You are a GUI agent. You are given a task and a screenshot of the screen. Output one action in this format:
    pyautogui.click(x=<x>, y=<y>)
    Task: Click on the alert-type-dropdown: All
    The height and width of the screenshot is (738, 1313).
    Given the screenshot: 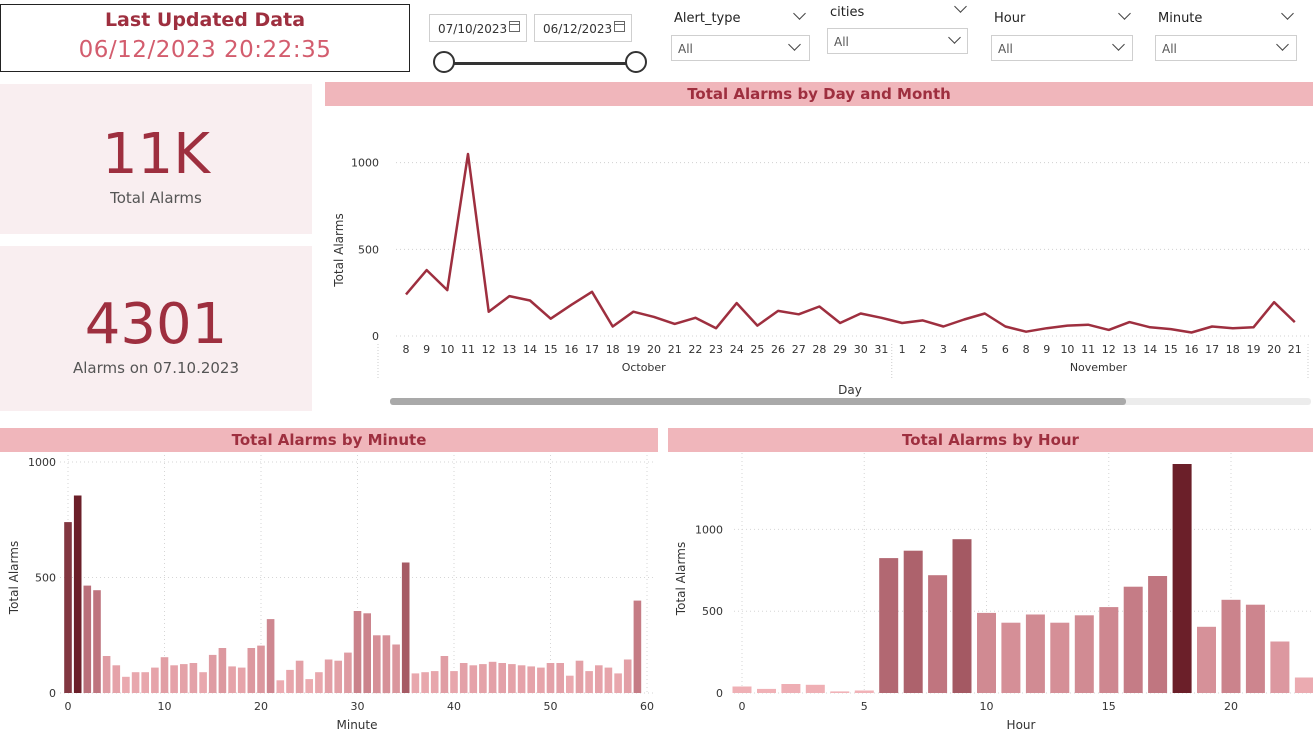 What is the action you would take?
    pyautogui.click(x=740, y=48)
    